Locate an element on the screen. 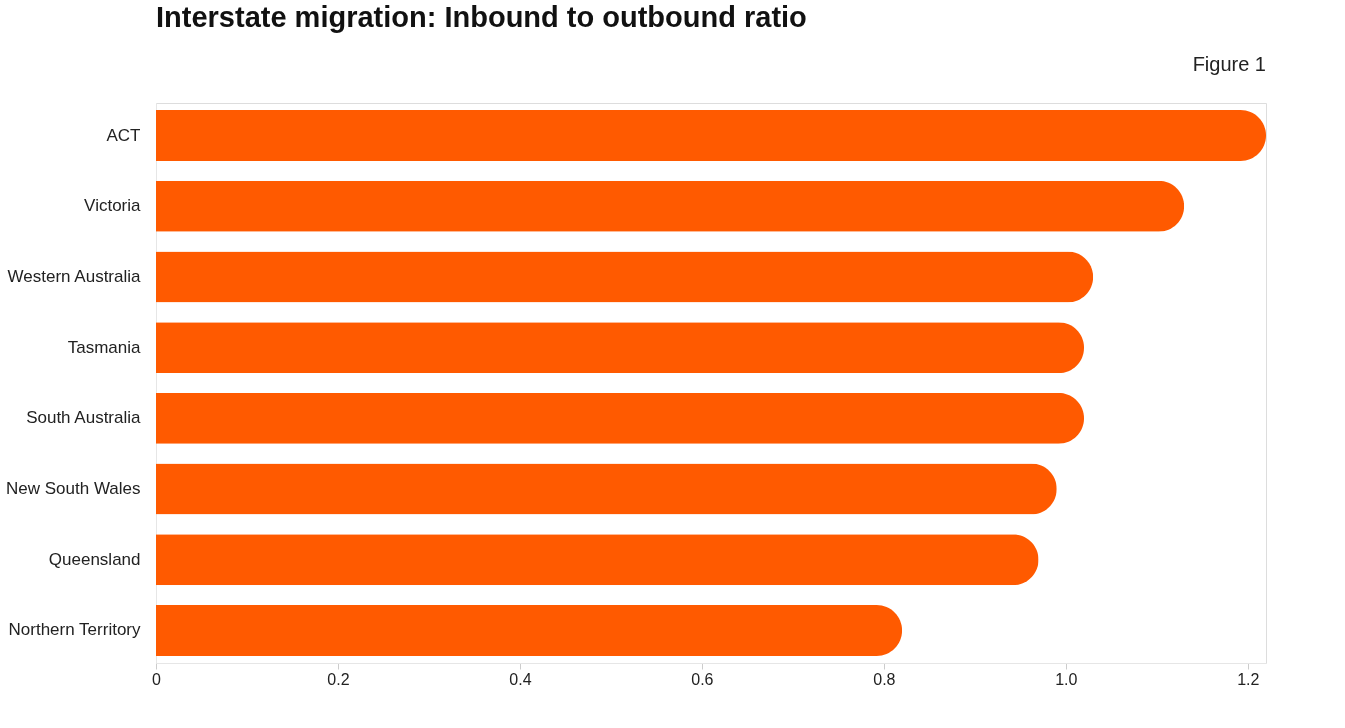  y-tick-label: ACT is located at coordinates (123, 135).